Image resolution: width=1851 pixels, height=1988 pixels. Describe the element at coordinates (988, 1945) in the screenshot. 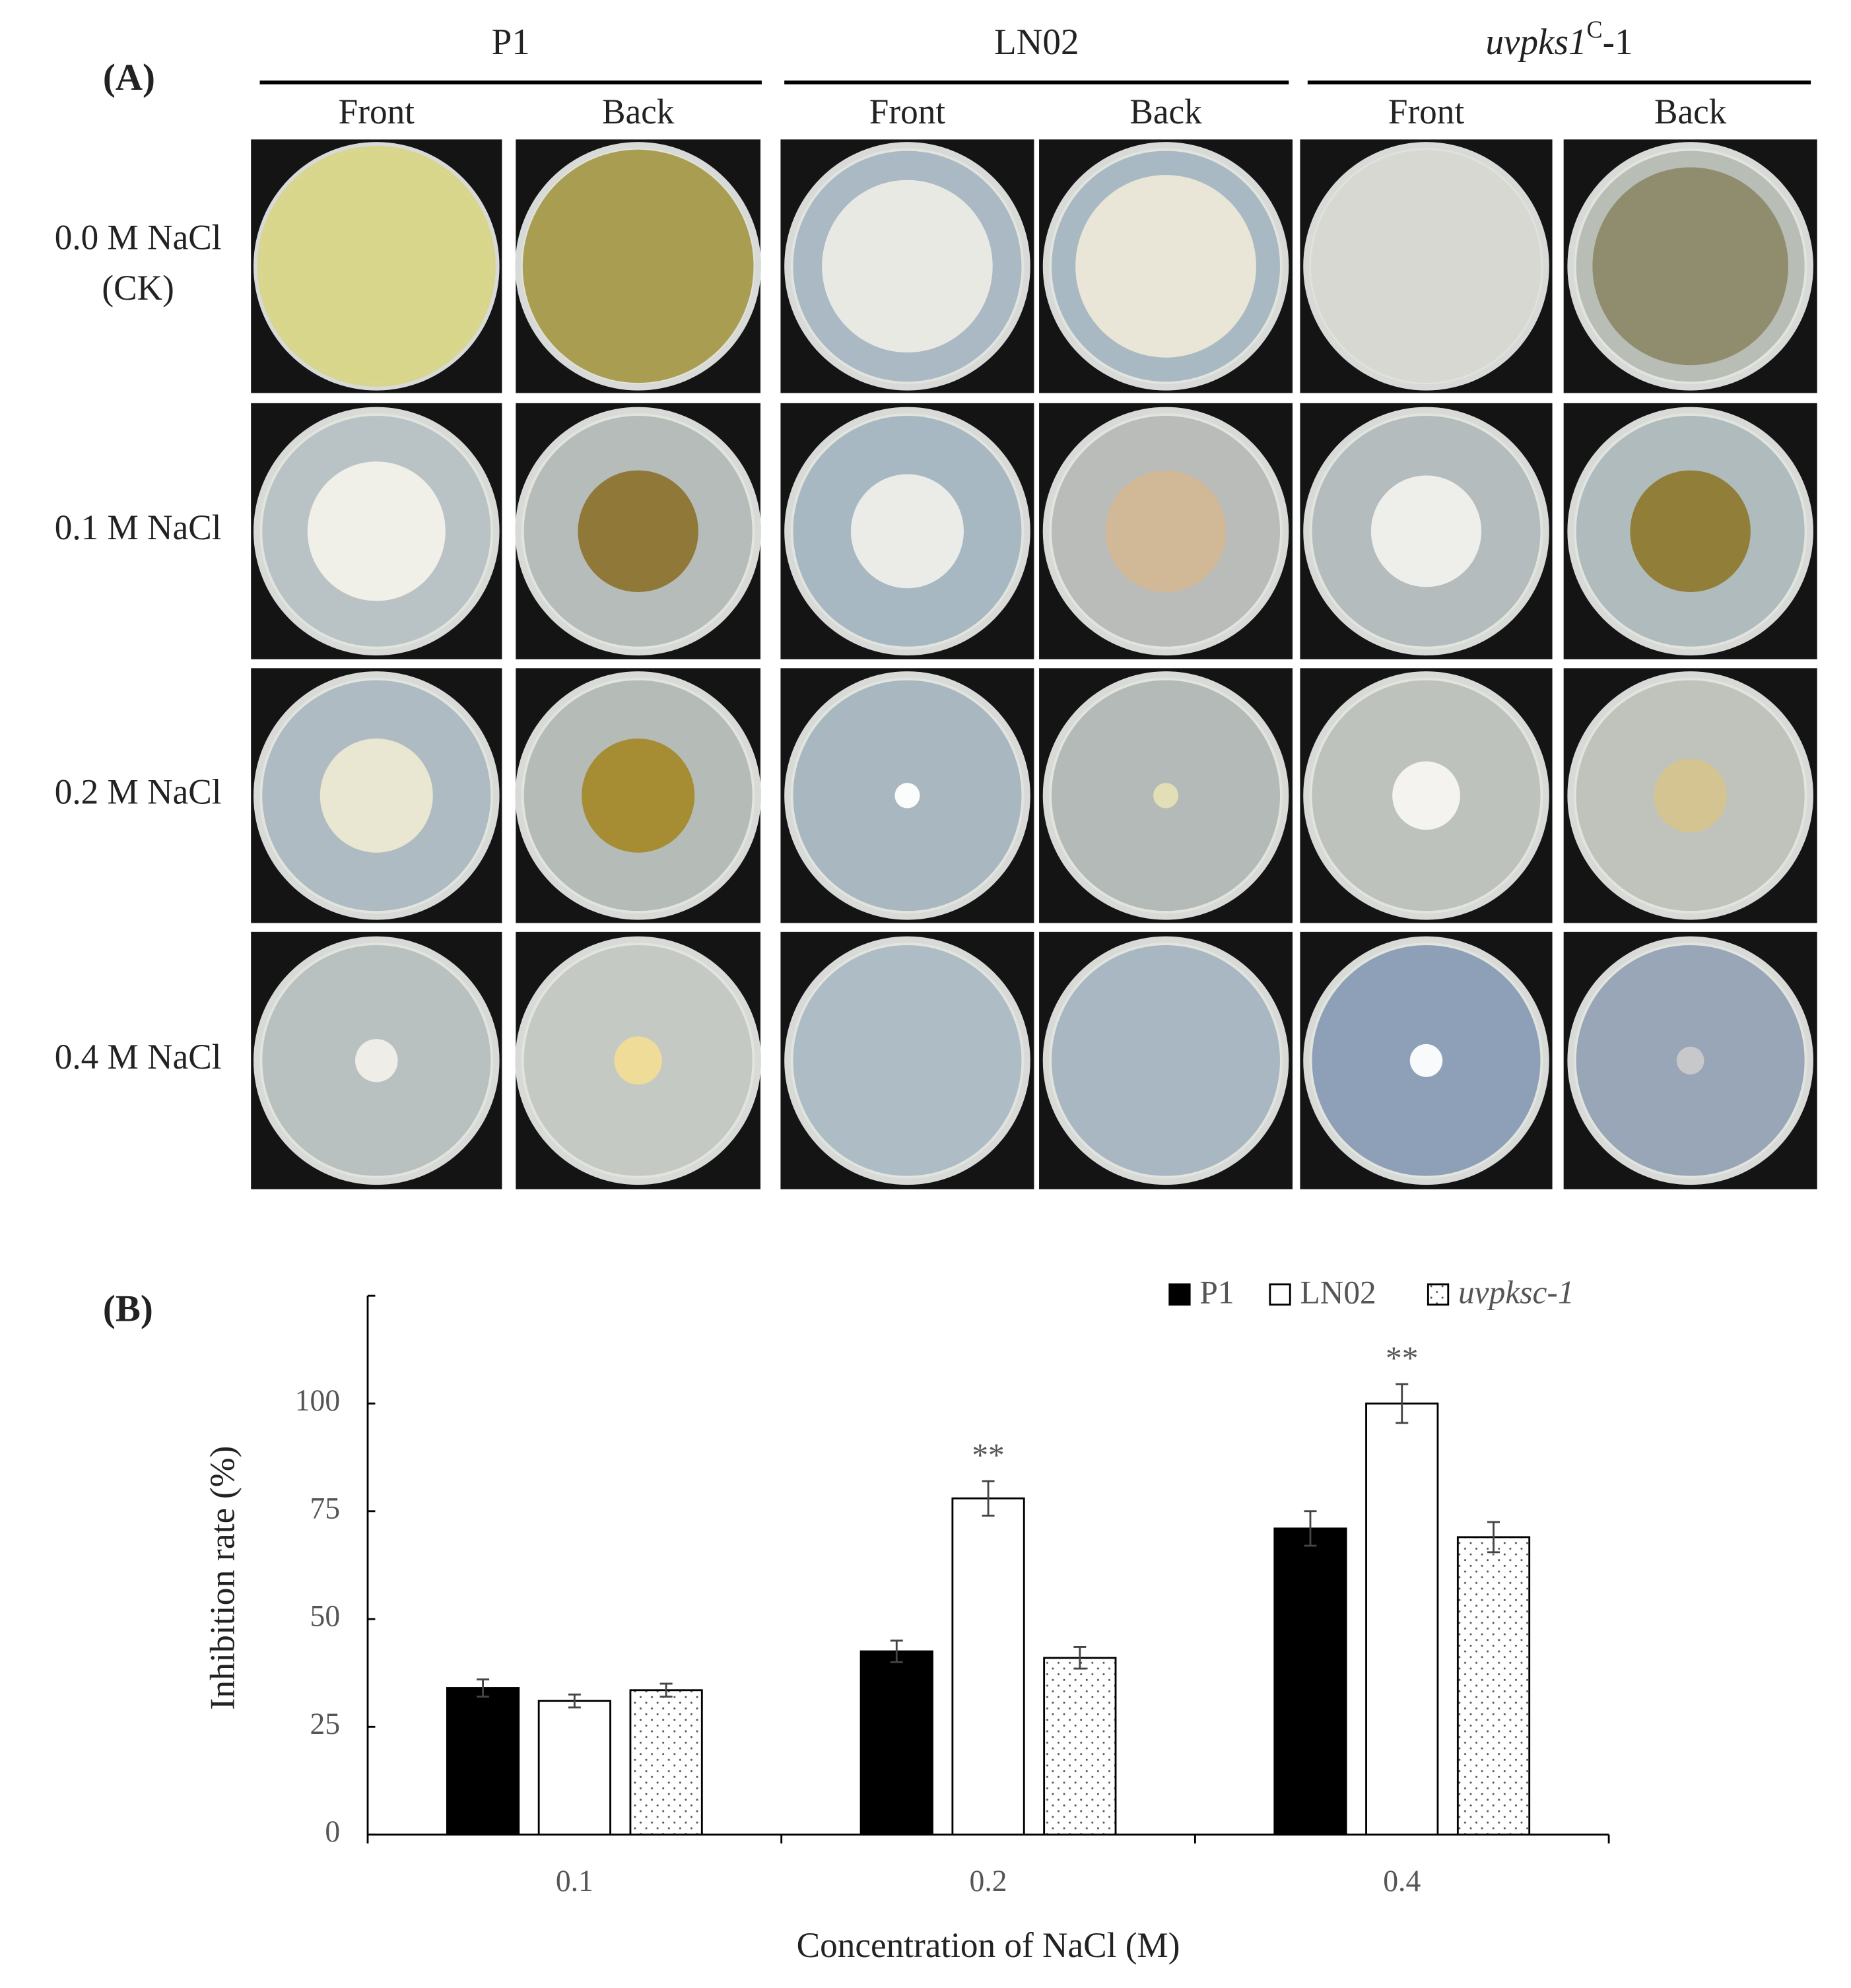

I see `x-axis-label: Concentration of NaCl (M)` at that location.